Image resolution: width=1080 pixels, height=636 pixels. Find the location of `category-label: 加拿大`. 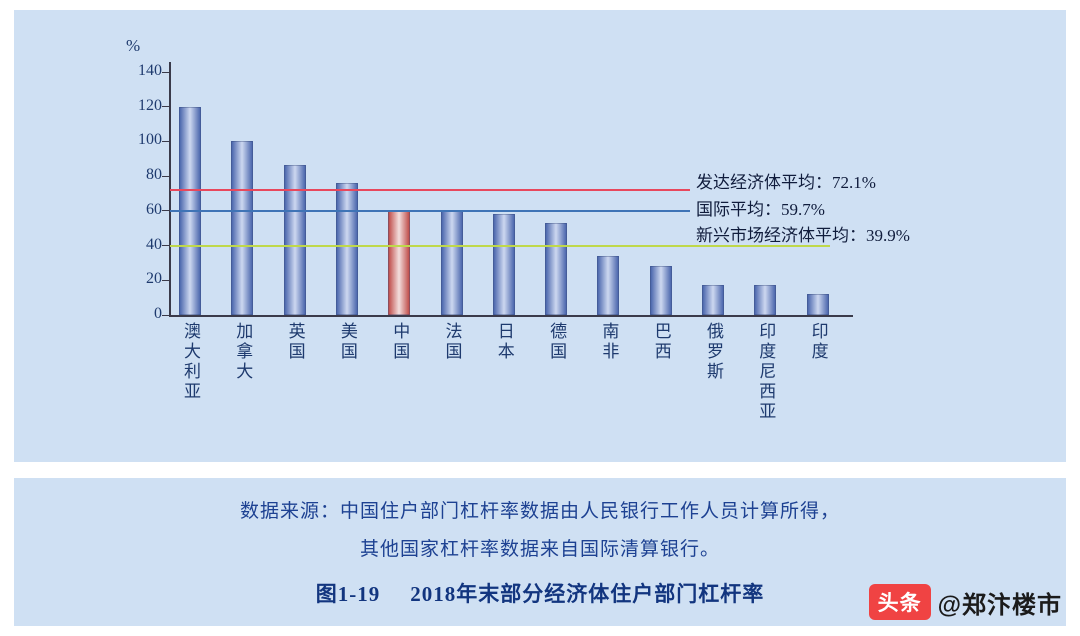

category-label: 加拿大 is located at coordinates (243, 352).